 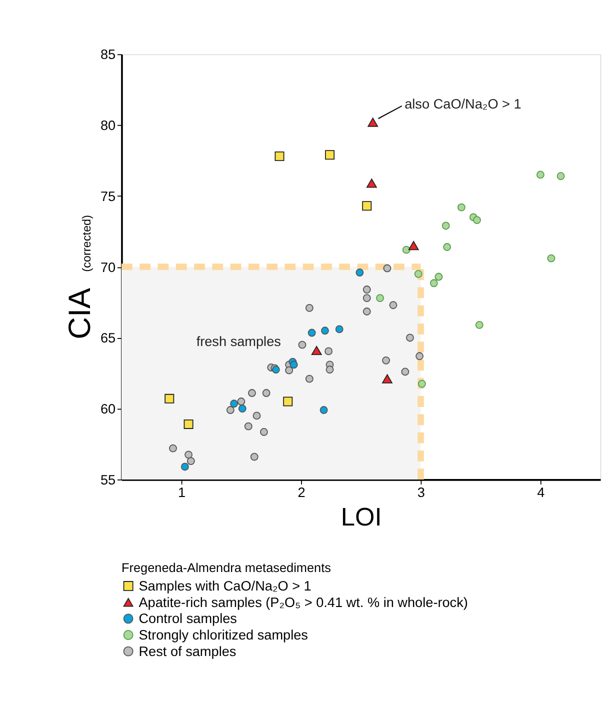 What do you see at coordinates (108, 338) in the screenshot?
I see `y-tick-label: 65` at bounding box center [108, 338].